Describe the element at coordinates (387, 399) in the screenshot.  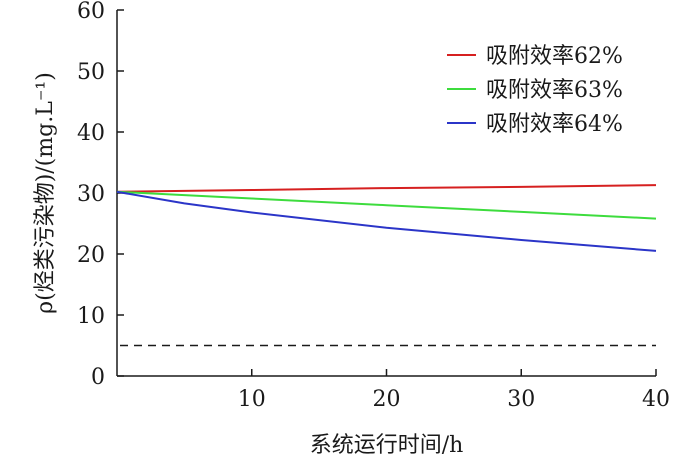
I see `x-tick-label: 20` at that location.